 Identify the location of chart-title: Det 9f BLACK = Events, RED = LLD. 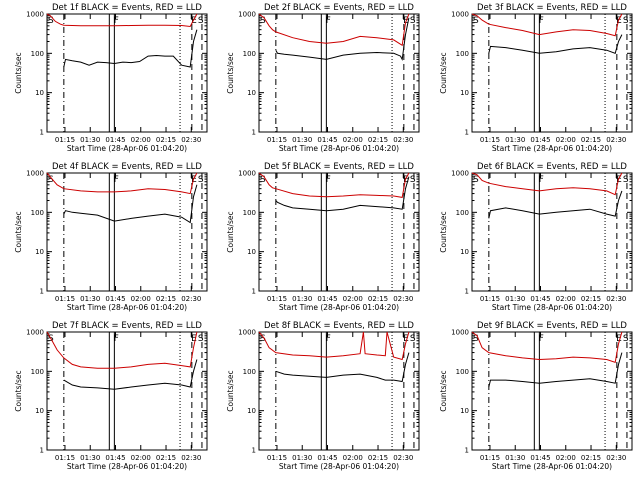
(552, 326).